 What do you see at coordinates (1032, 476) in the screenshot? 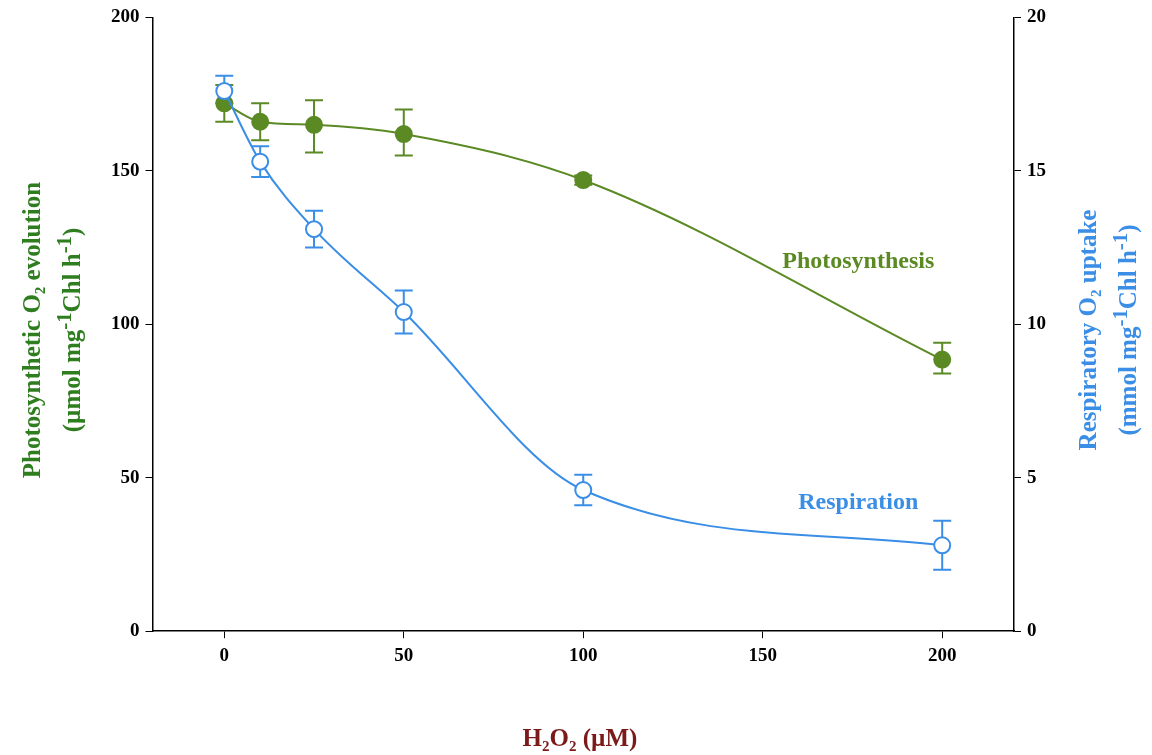
I see `y2-tick-label: 5` at bounding box center [1032, 476].